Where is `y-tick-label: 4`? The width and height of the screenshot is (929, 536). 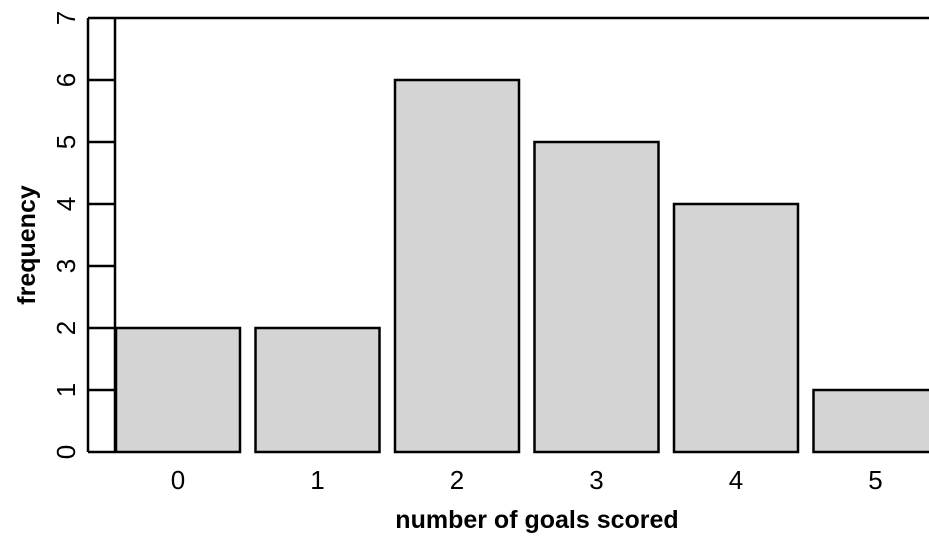 y-tick-label: 4 is located at coordinates (66, 204).